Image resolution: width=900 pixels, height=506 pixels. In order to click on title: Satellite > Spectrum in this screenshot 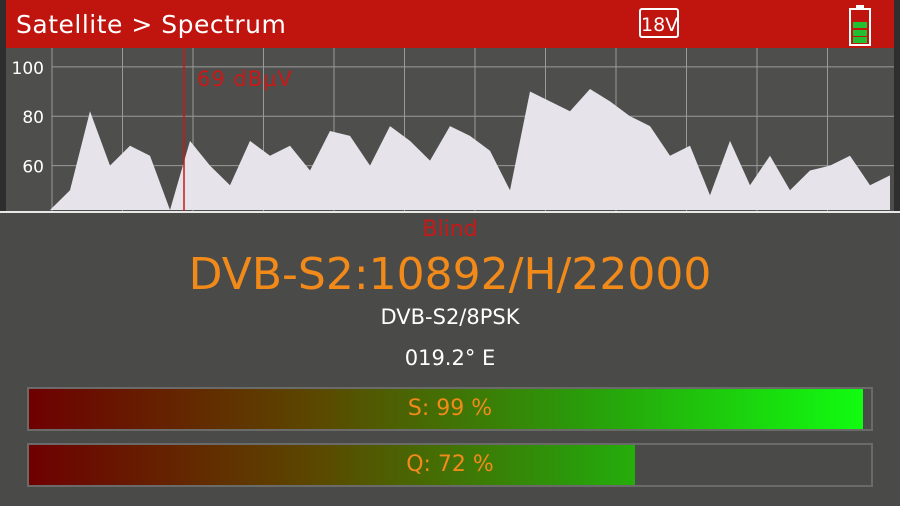, I will do `click(151, 24)`.